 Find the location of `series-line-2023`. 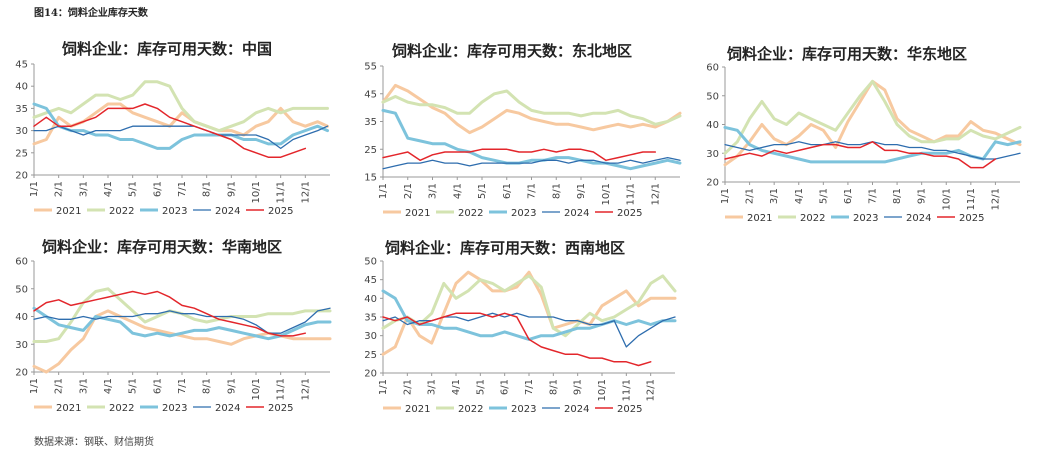

series-line-2023 is located at coordinates (180, 126).